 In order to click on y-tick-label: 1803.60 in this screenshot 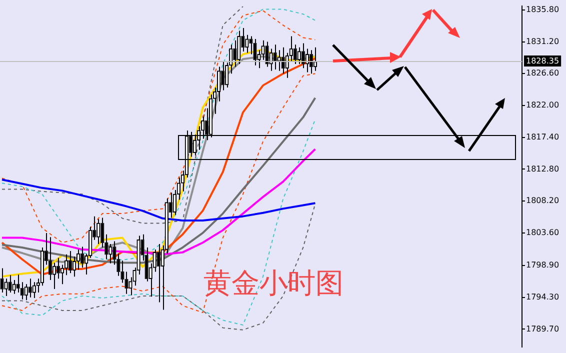, I will do `click(543, 233)`.